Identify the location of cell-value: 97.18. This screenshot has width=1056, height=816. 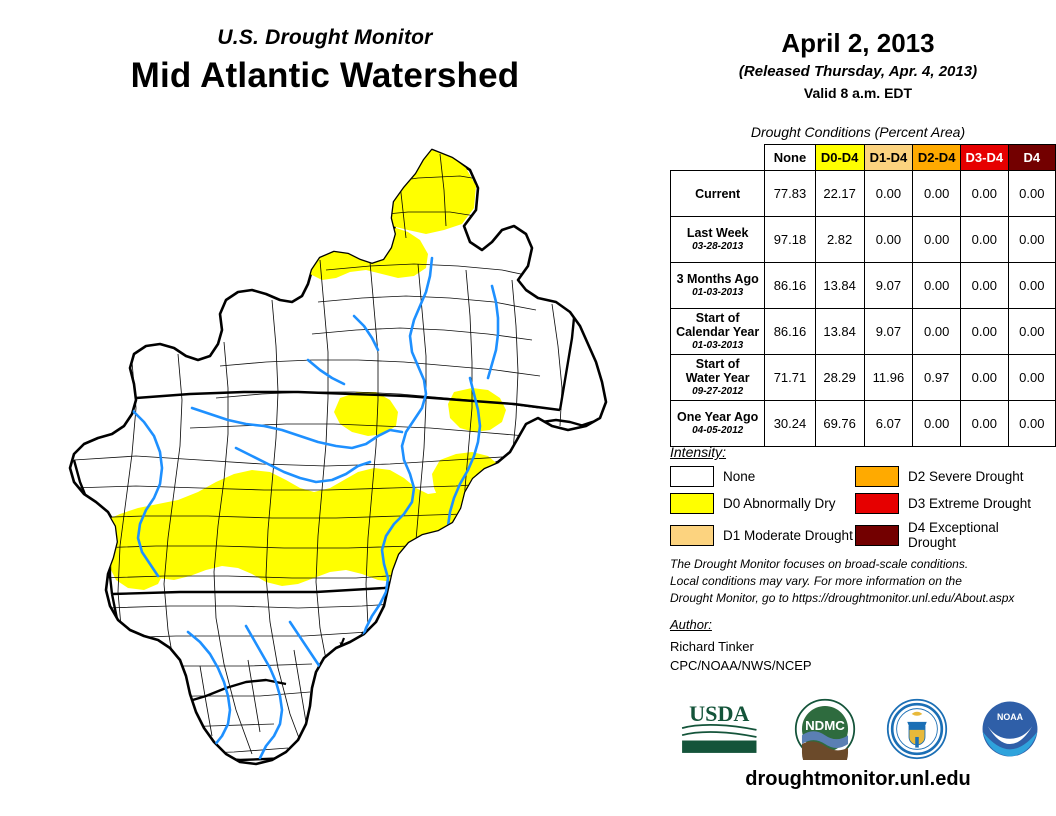
(790, 239).